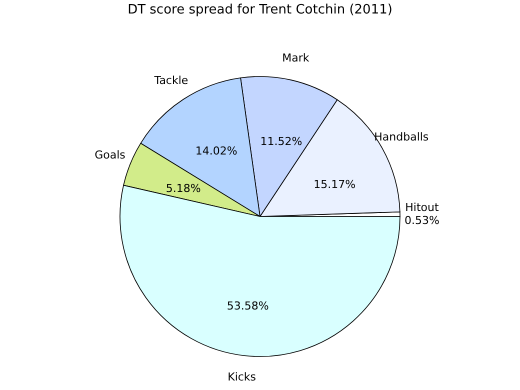 The image size is (520, 390). I want to click on slice-label: Kicks, so click(242, 377).